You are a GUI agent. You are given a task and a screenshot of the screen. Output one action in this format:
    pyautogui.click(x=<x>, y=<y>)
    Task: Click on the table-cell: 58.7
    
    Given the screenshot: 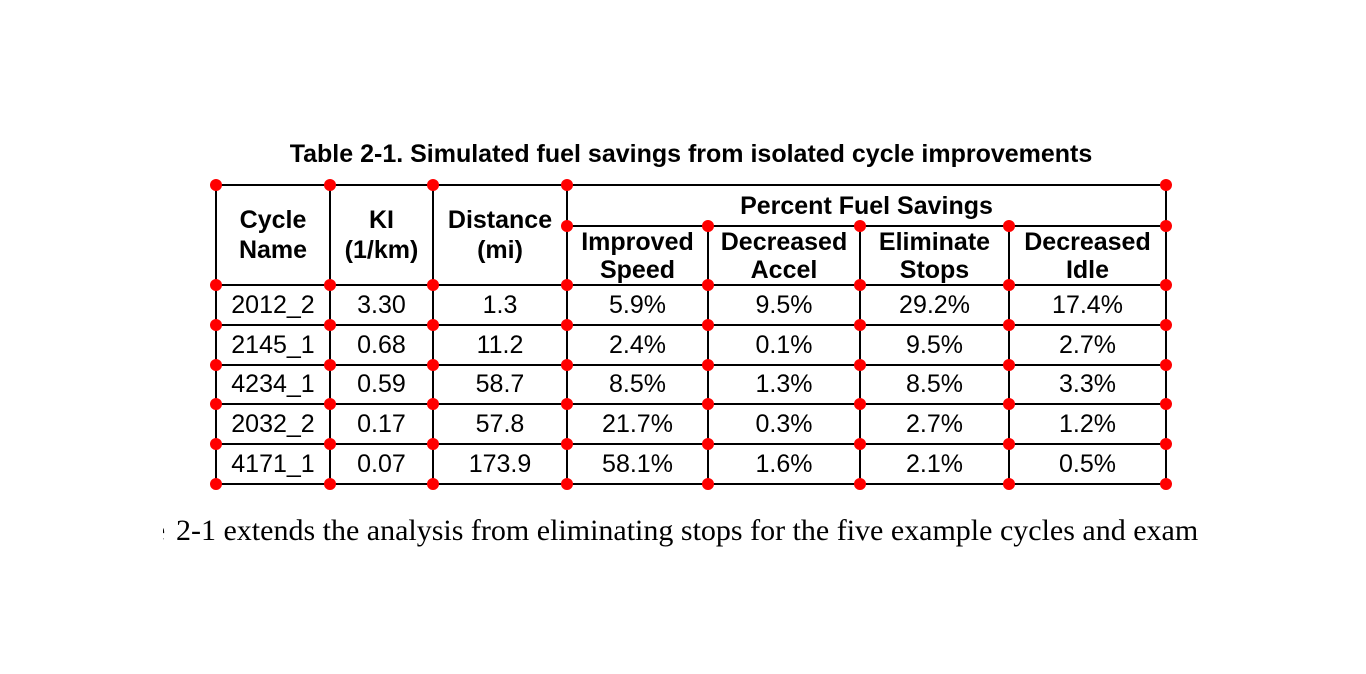 What is the action you would take?
    pyautogui.click(x=500, y=384)
    